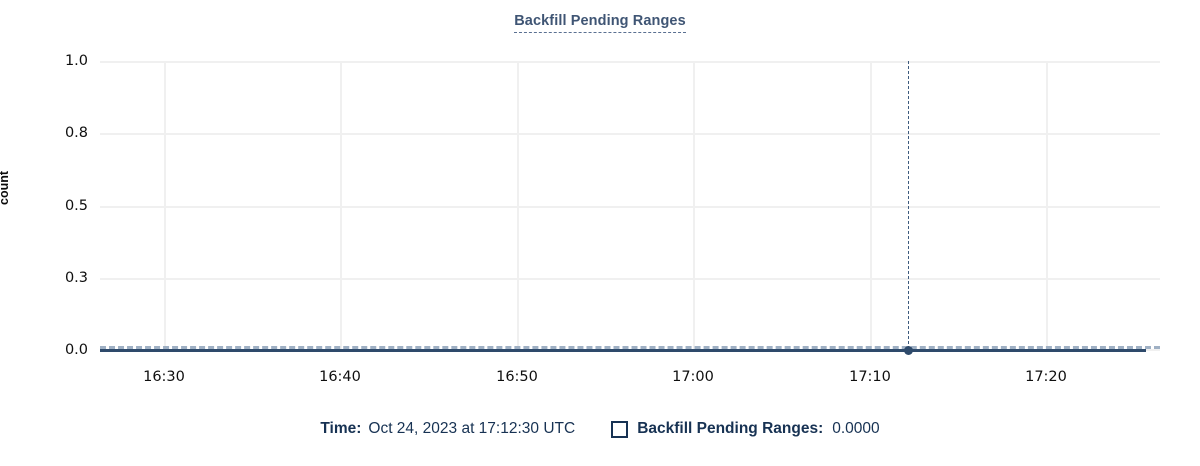 The image size is (1200, 466). I want to click on x-tick-label-1650: 16:50, so click(517, 377).